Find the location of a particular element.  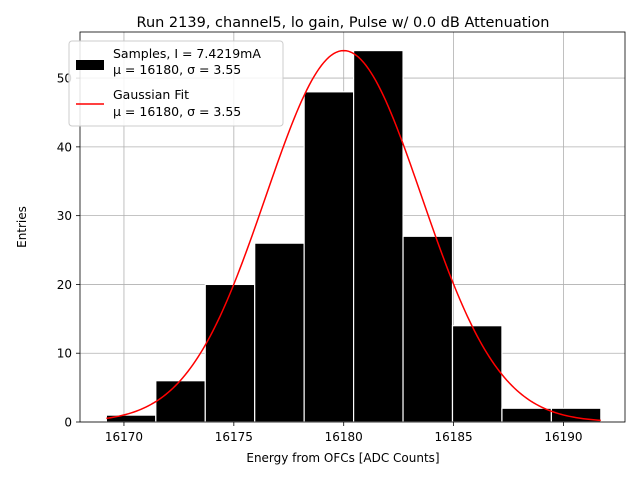

legend-fit-label: Gaussian Fit is located at coordinates (151, 94).